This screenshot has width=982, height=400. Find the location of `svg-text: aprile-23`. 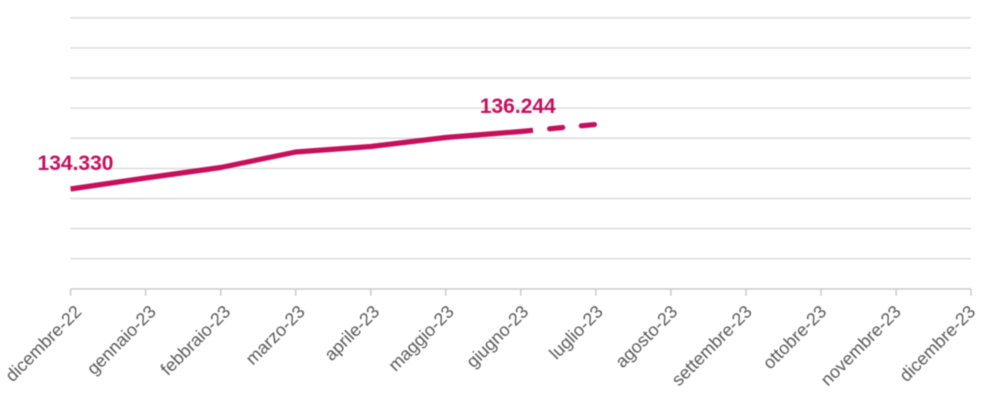

svg-text: aprile-23 is located at coordinates (351, 332).